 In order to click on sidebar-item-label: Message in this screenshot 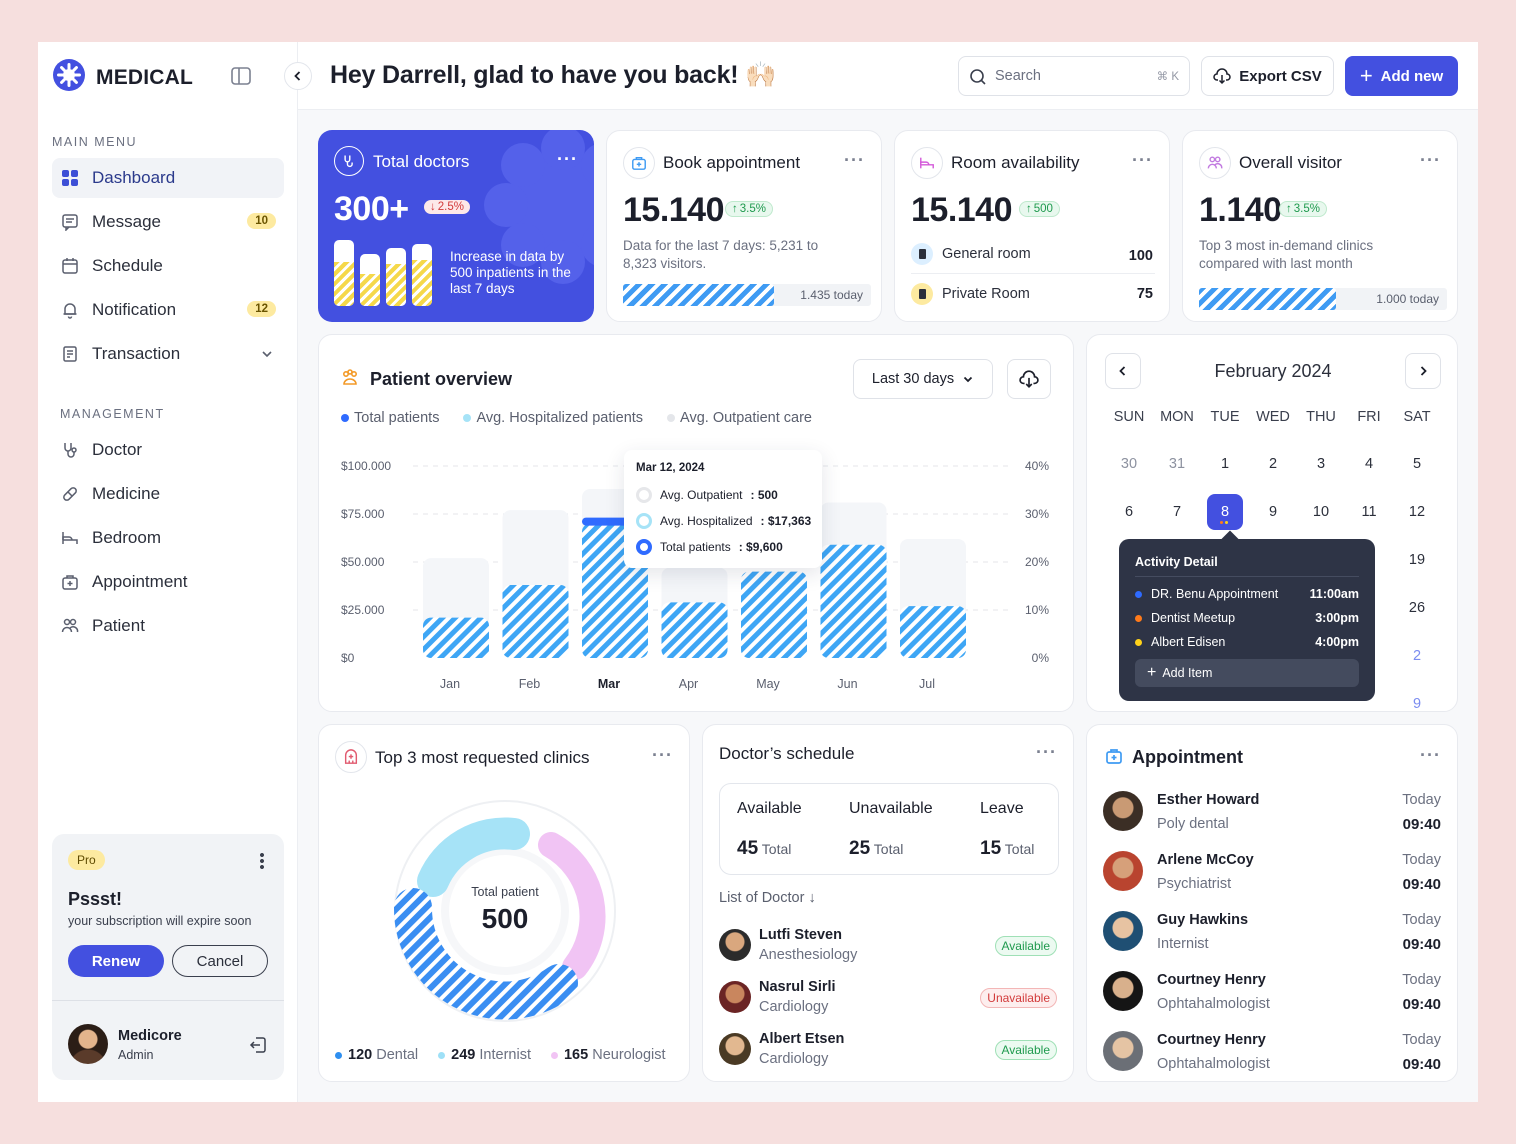, I will do `click(126, 221)`.